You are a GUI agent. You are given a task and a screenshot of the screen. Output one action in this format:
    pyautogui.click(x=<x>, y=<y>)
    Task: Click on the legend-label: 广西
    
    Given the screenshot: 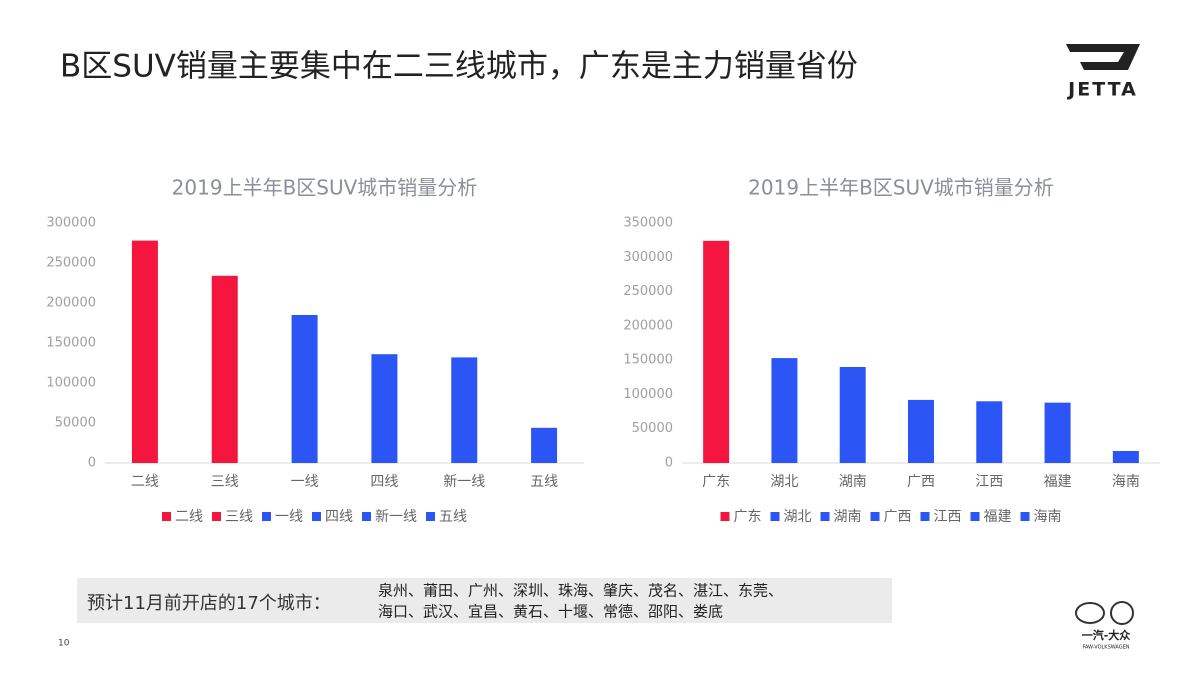 What is the action you would take?
    pyautogui.click(x=898, y=517)
    